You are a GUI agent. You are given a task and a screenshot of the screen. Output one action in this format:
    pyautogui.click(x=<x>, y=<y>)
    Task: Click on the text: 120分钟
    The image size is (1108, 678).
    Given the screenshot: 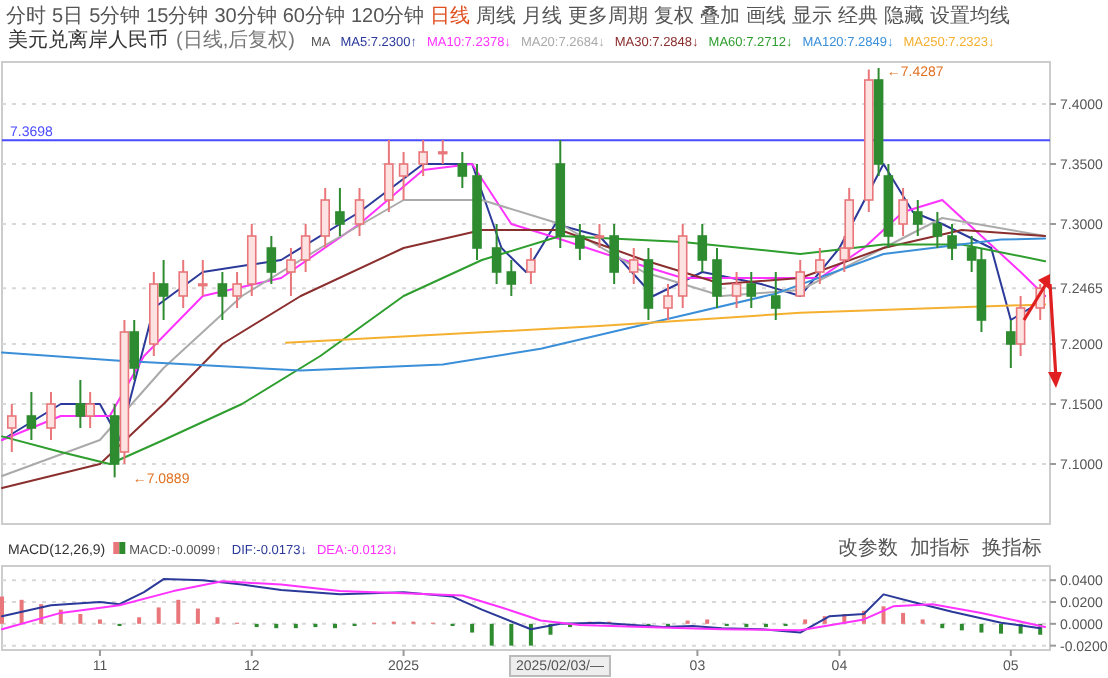 What is the action you would take?
    pyautogui.click(x=388, y=16)
    